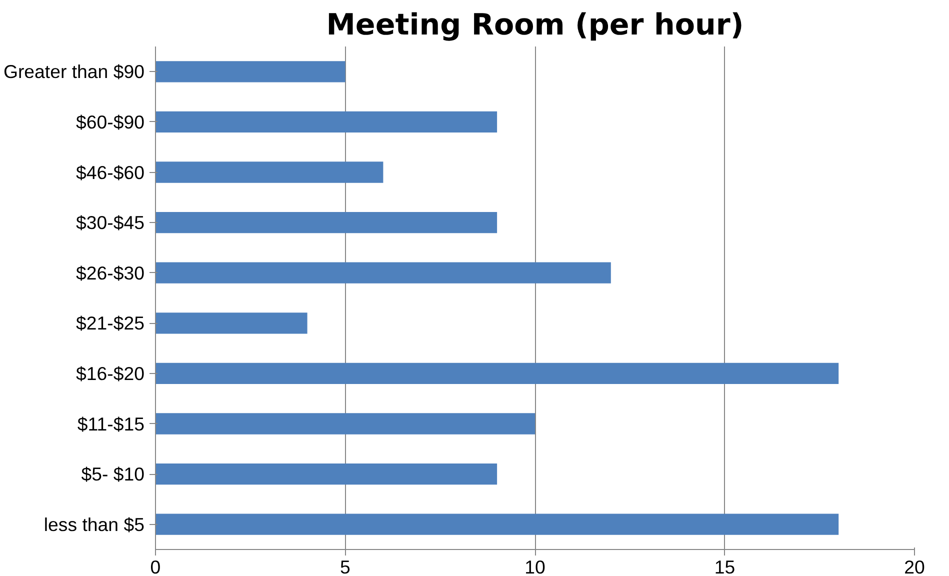 The image size is (949, 576). Describe the element at coordinates (113, 474) in the screenshot. I see `y-tick-label: $5- $10` at that location.